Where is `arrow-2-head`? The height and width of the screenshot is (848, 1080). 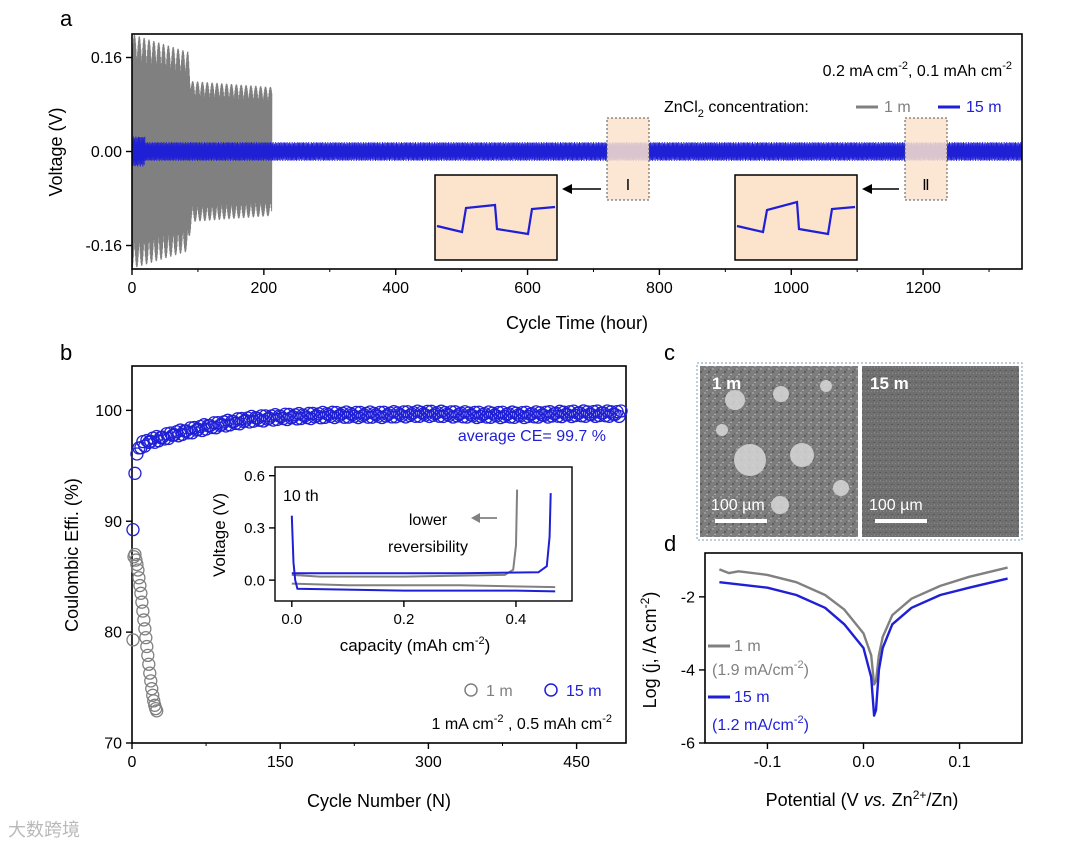
arrow-2-head is located at coordinates (867, 189).